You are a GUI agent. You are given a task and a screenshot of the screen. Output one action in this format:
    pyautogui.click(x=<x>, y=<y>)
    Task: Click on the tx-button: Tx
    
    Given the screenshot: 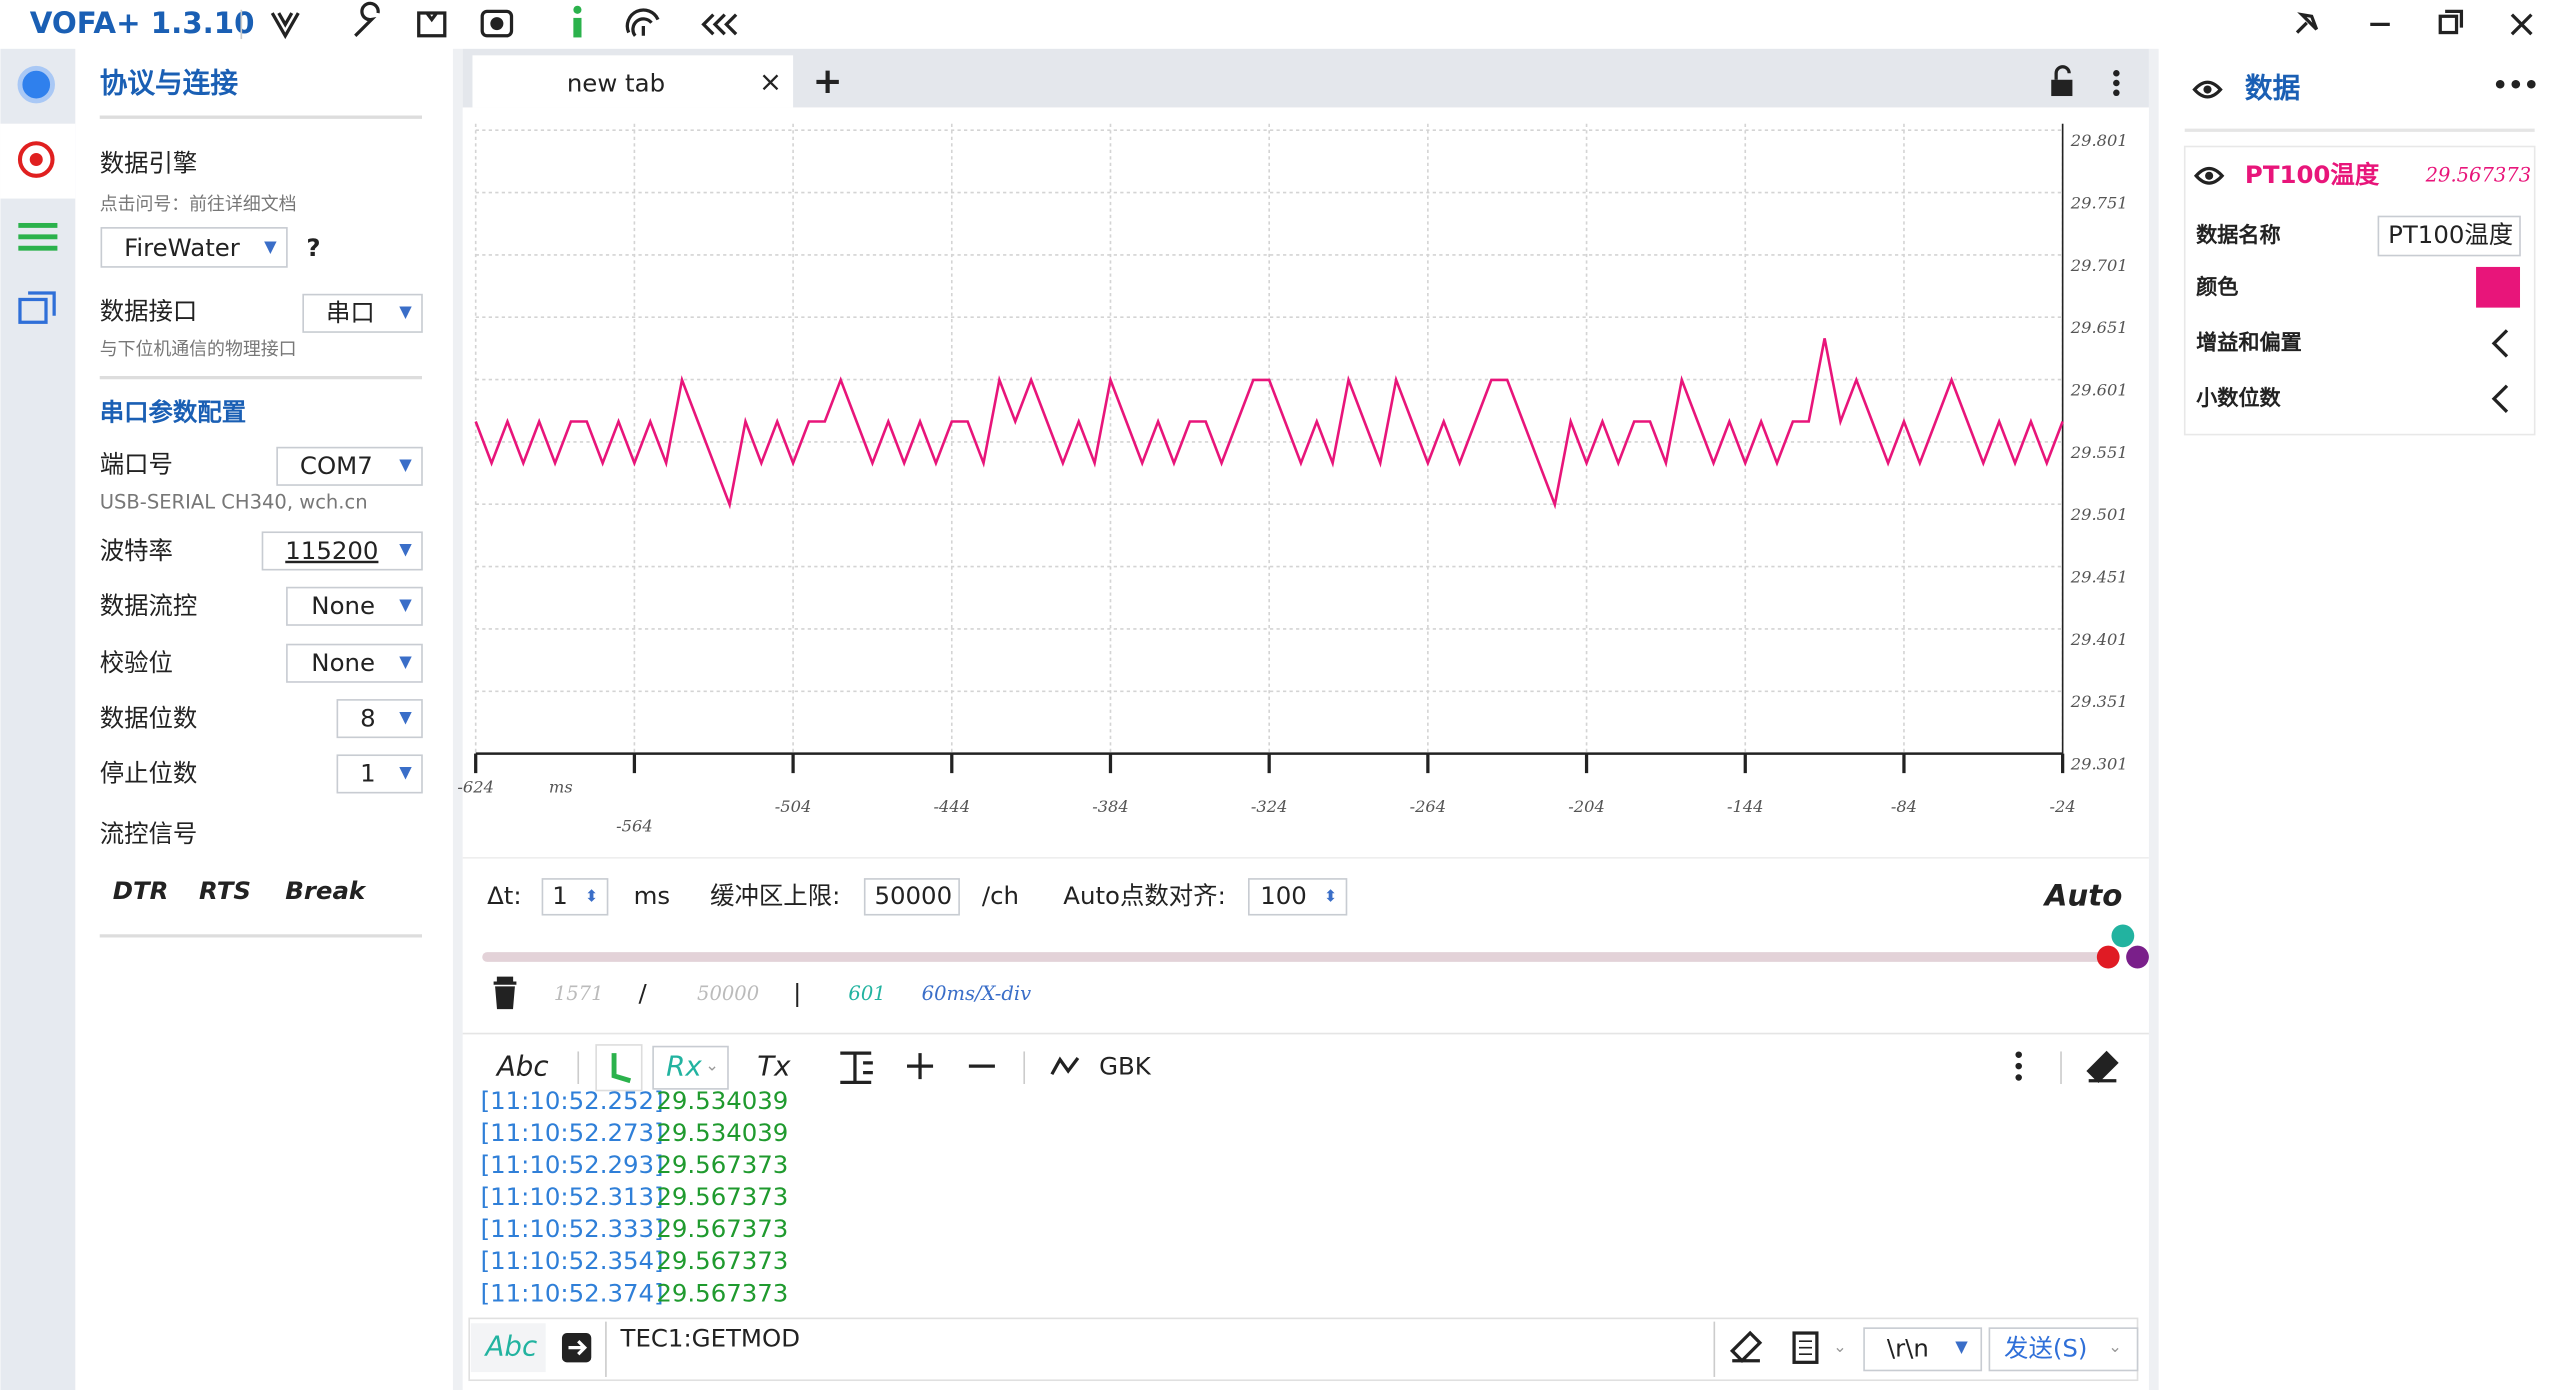 What is the action you would take?
    pyautogui.click(x=774, y=1066)
    